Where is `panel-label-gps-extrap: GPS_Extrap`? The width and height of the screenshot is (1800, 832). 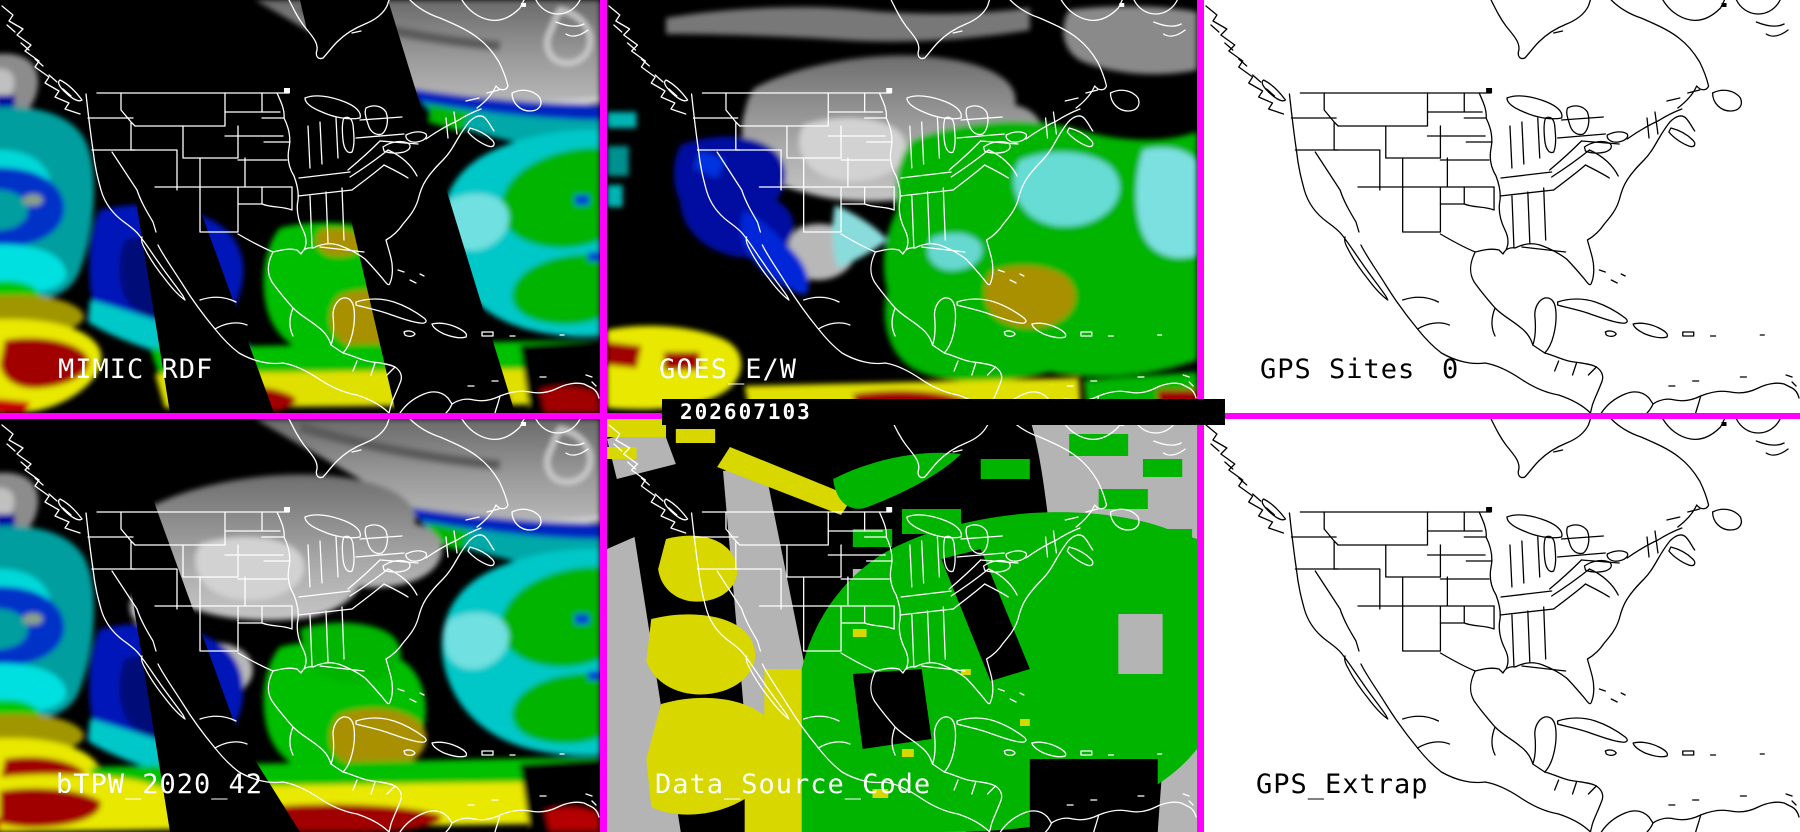
panel-label-gps-extrap: GPS_Extrap is located at coordinates (1342, 784).